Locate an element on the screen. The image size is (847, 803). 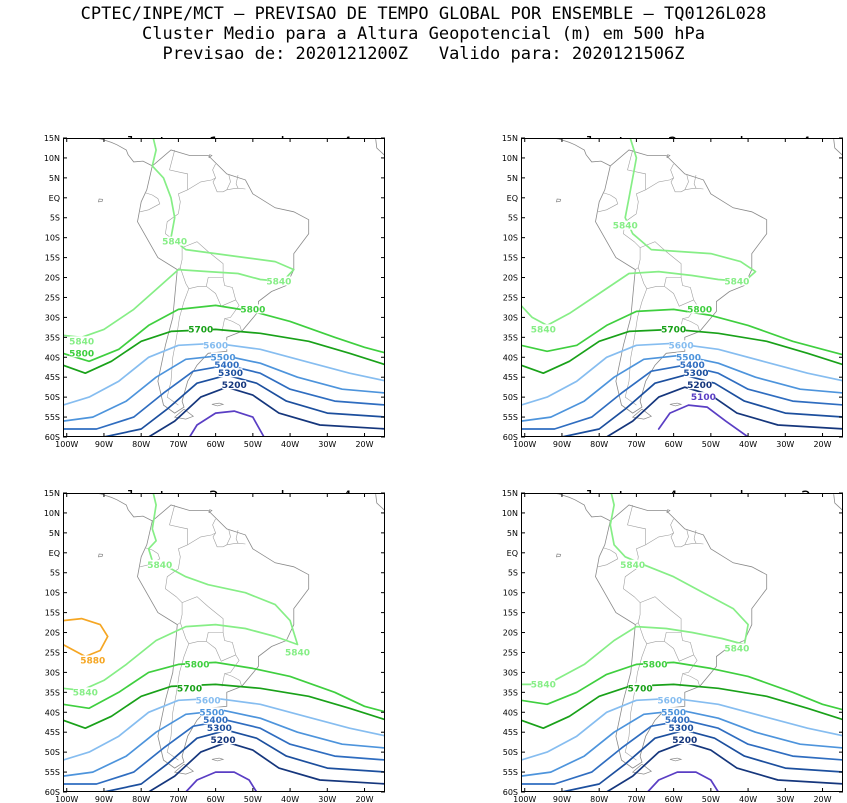
contour-label: 5200 is located at coordinates (223, 741).